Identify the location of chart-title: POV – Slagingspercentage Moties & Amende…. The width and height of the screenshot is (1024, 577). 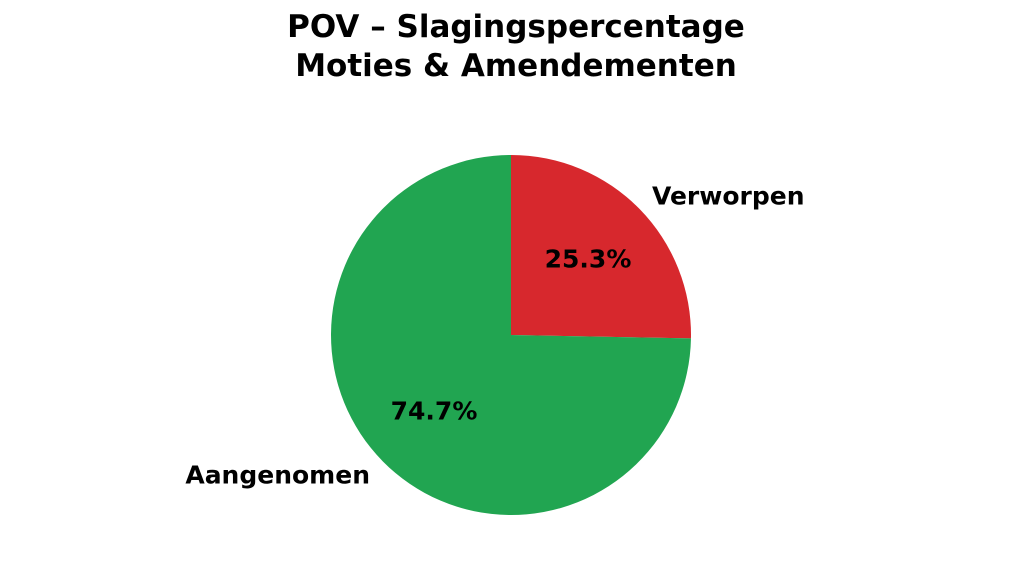
(516, 46).